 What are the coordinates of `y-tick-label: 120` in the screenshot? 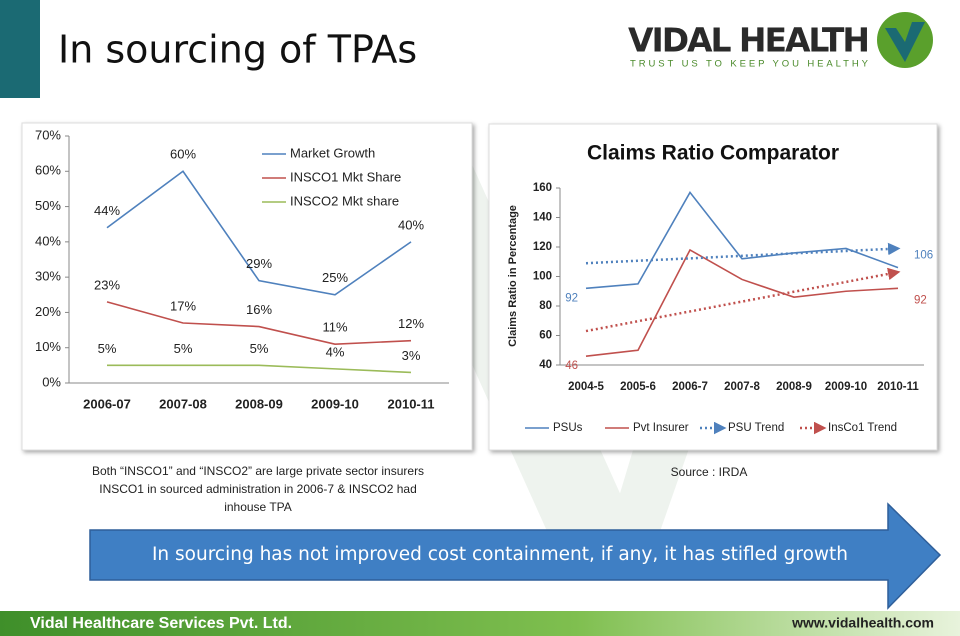 It's located at (542, 247).